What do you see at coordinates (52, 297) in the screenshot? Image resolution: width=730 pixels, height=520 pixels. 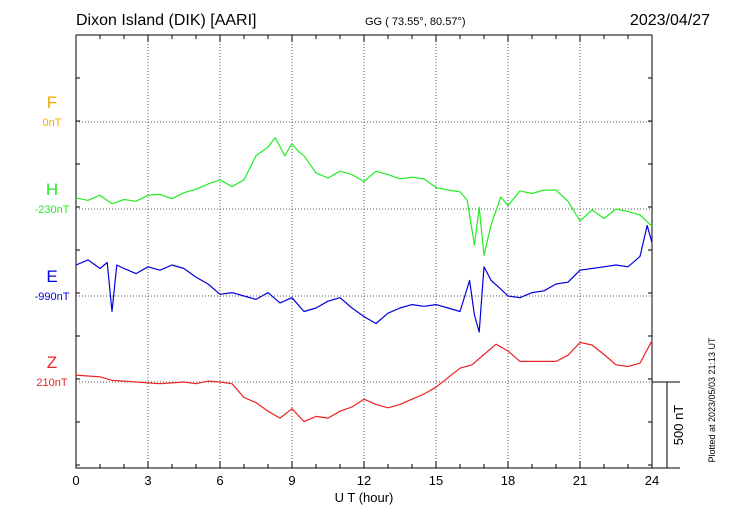 I see `component-baseline-e: -990nT` at bounding box center [52, 297].